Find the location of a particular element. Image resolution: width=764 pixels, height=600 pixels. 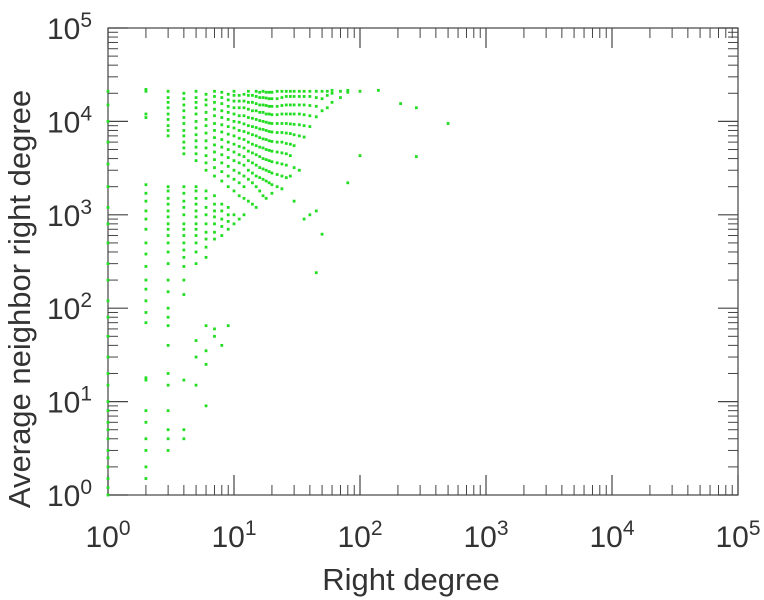

x-tick-label: 10⁰ is located at coordinates (107, 535).